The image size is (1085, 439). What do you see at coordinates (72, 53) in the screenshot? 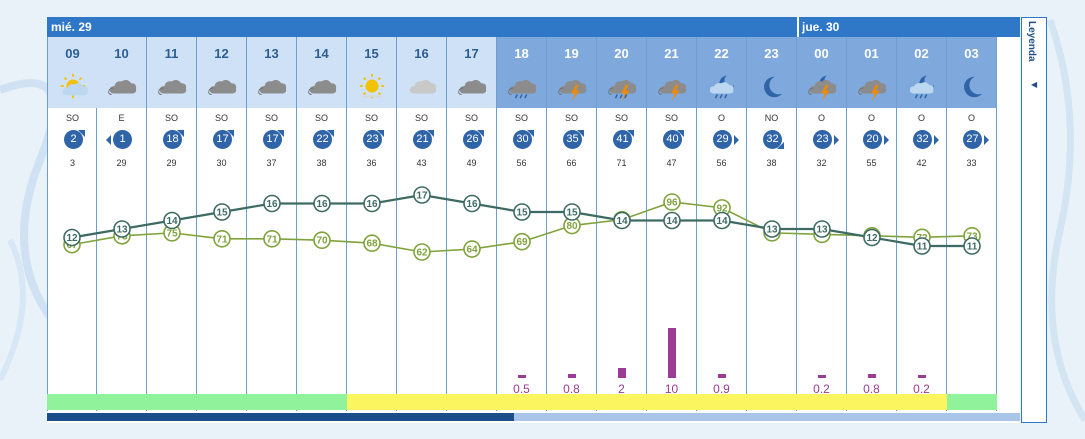
I see `hour-label: 09` at bounding box center [72, 53].